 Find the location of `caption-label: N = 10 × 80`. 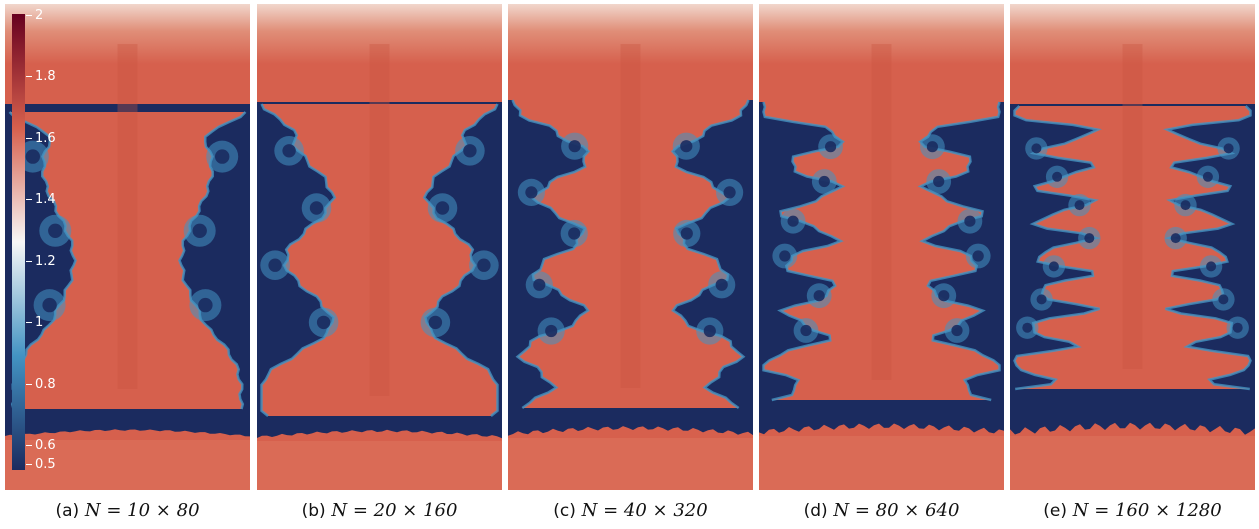

caption-label: N = 10 × 80 is located at coordinates (142, 510).